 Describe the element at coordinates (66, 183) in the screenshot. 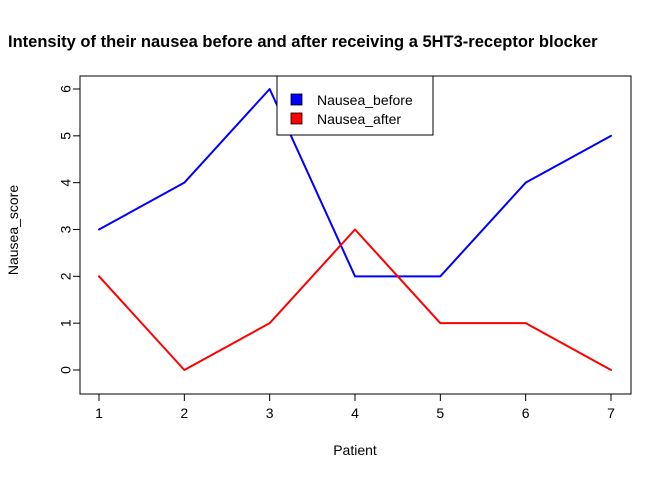

I see `y-tick-label: 4` at that location.